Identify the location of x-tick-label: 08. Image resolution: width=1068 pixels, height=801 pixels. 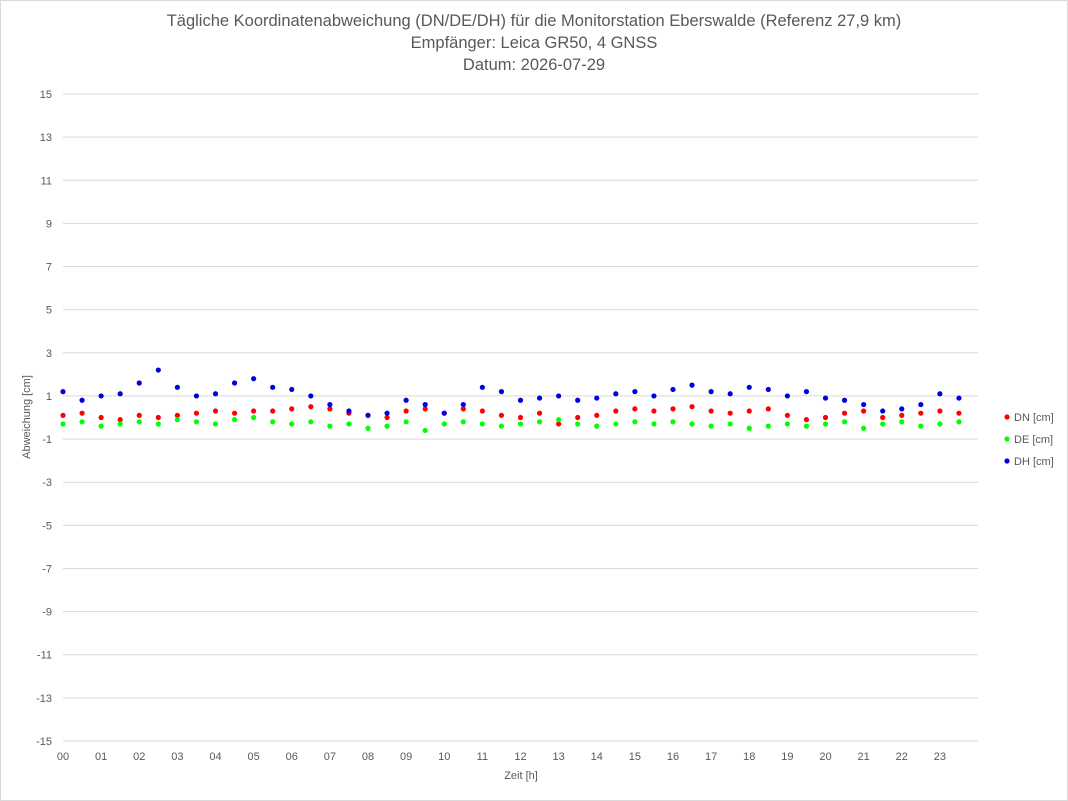
(368, 757).